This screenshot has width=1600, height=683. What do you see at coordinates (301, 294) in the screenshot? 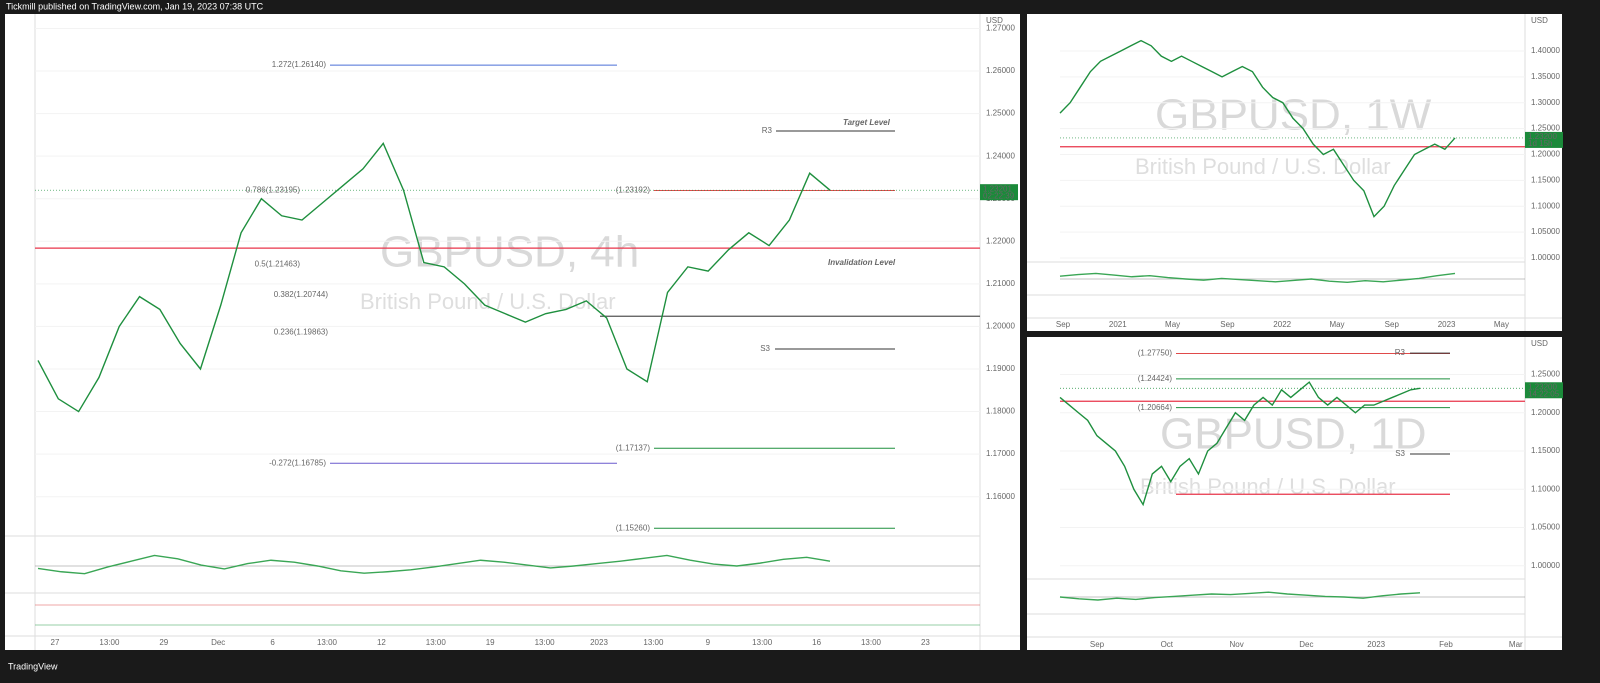
I see `annotation-label: 0.382(1.20744)` at bounding box center [301, 294].